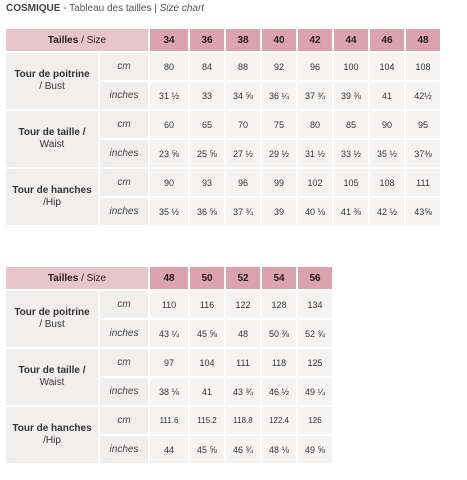  What do you see at coordinates (207, 153) in the screenshot?
I see `value-cell: 25 ⅝` at bounding box center [207, 153].